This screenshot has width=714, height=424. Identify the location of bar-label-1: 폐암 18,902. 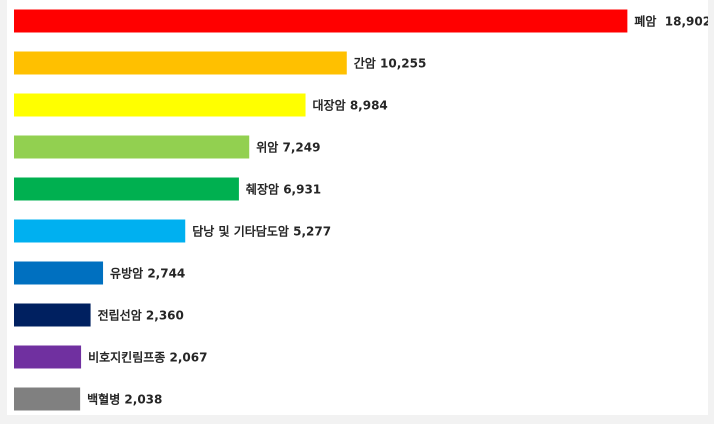
(671, 21).